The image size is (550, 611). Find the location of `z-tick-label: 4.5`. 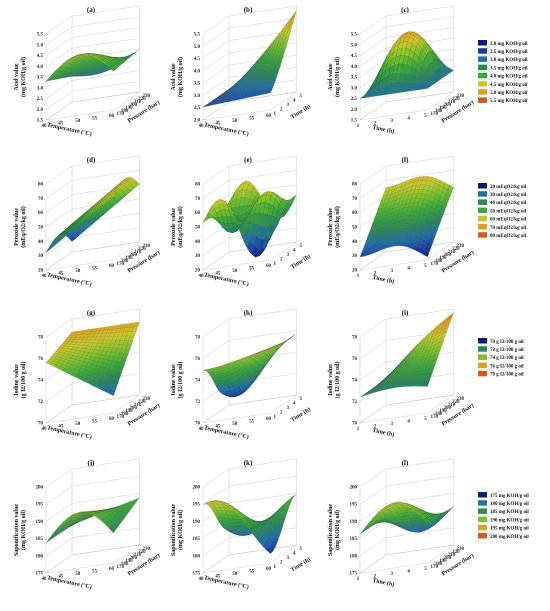

z-tick-label: 4.5 is located at coordinates (40, 56).